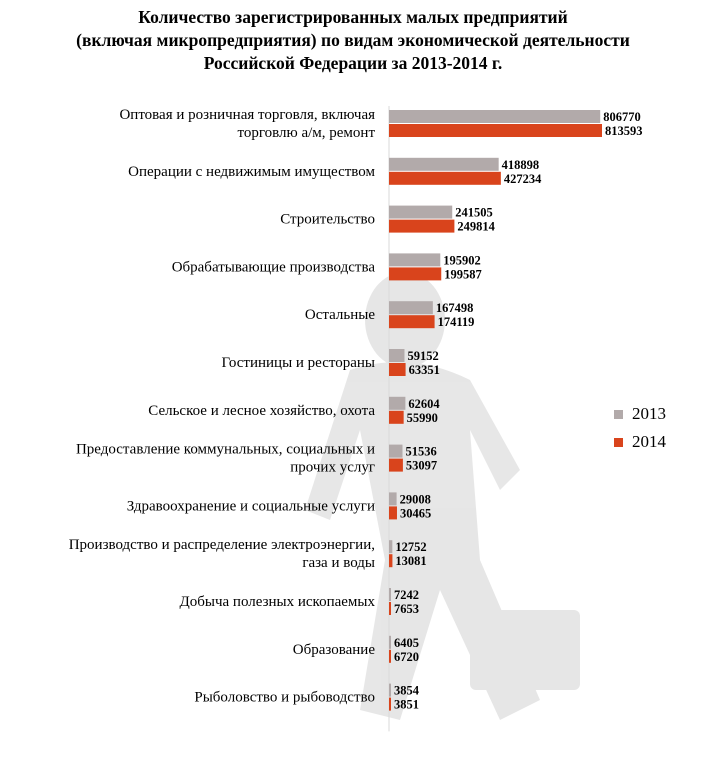 This screenshot has width=706, height=771. Describe the element at coordinates (521, 165) in the screenshot. I see `data-label-2013: 418898` at that location.